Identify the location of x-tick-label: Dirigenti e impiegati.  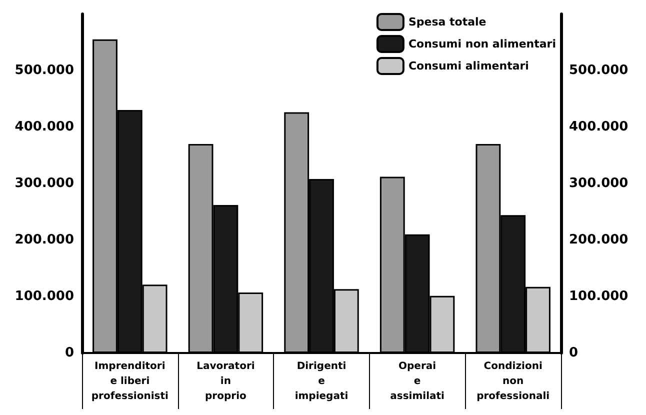
(321, 381).